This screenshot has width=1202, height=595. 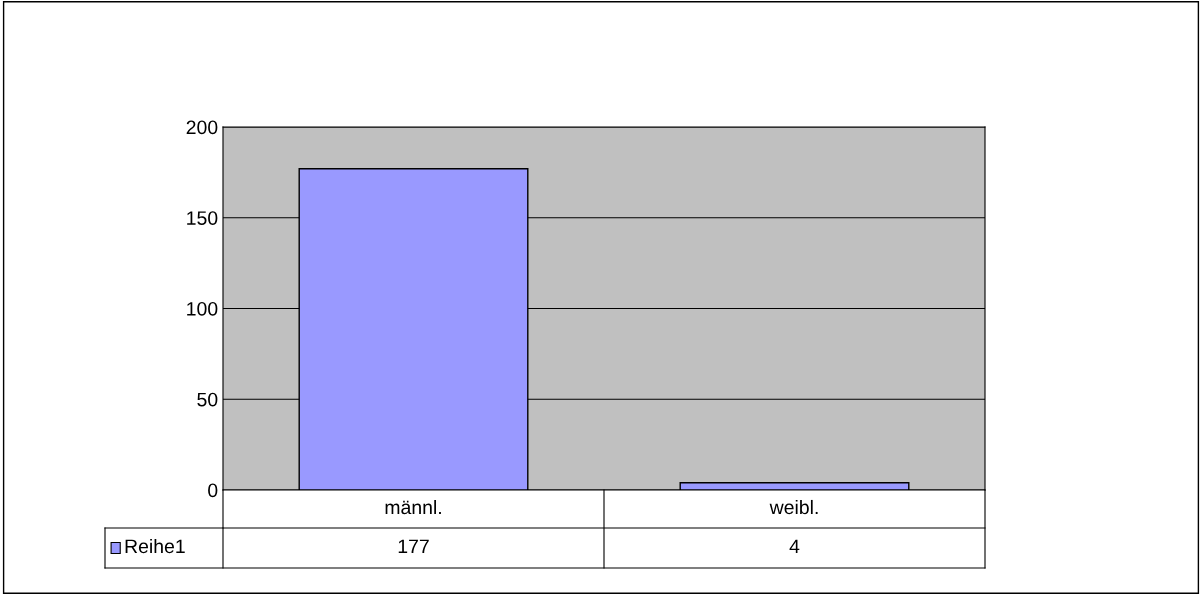 What do you see at coordinates (155, 546) in the screenshot?
I see `legend-label: Reihe1` at bounding box center [155, 546].